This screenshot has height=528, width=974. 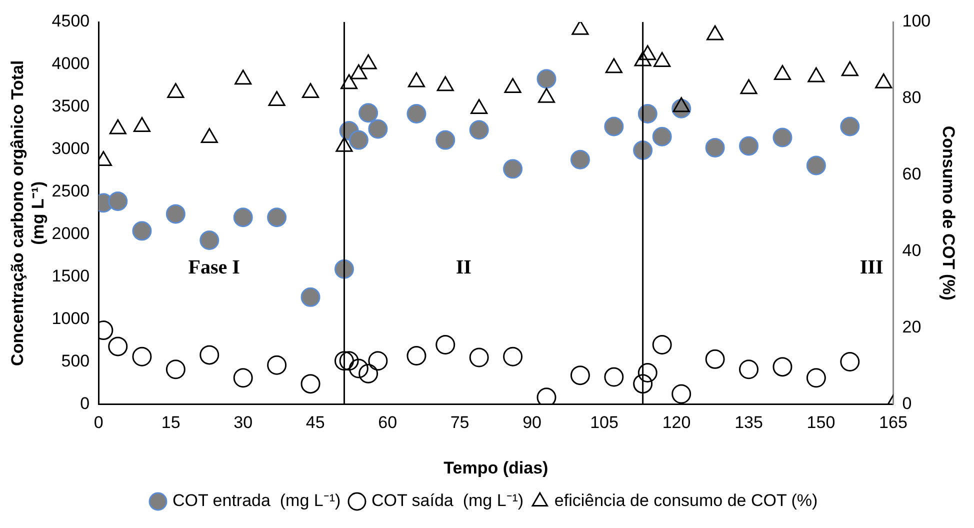 What do you see at coordinates (447, 500) in the screenshot?
I see `legend-label: COT saída (mg L⁻¹)` at bounding box center [447, 500].